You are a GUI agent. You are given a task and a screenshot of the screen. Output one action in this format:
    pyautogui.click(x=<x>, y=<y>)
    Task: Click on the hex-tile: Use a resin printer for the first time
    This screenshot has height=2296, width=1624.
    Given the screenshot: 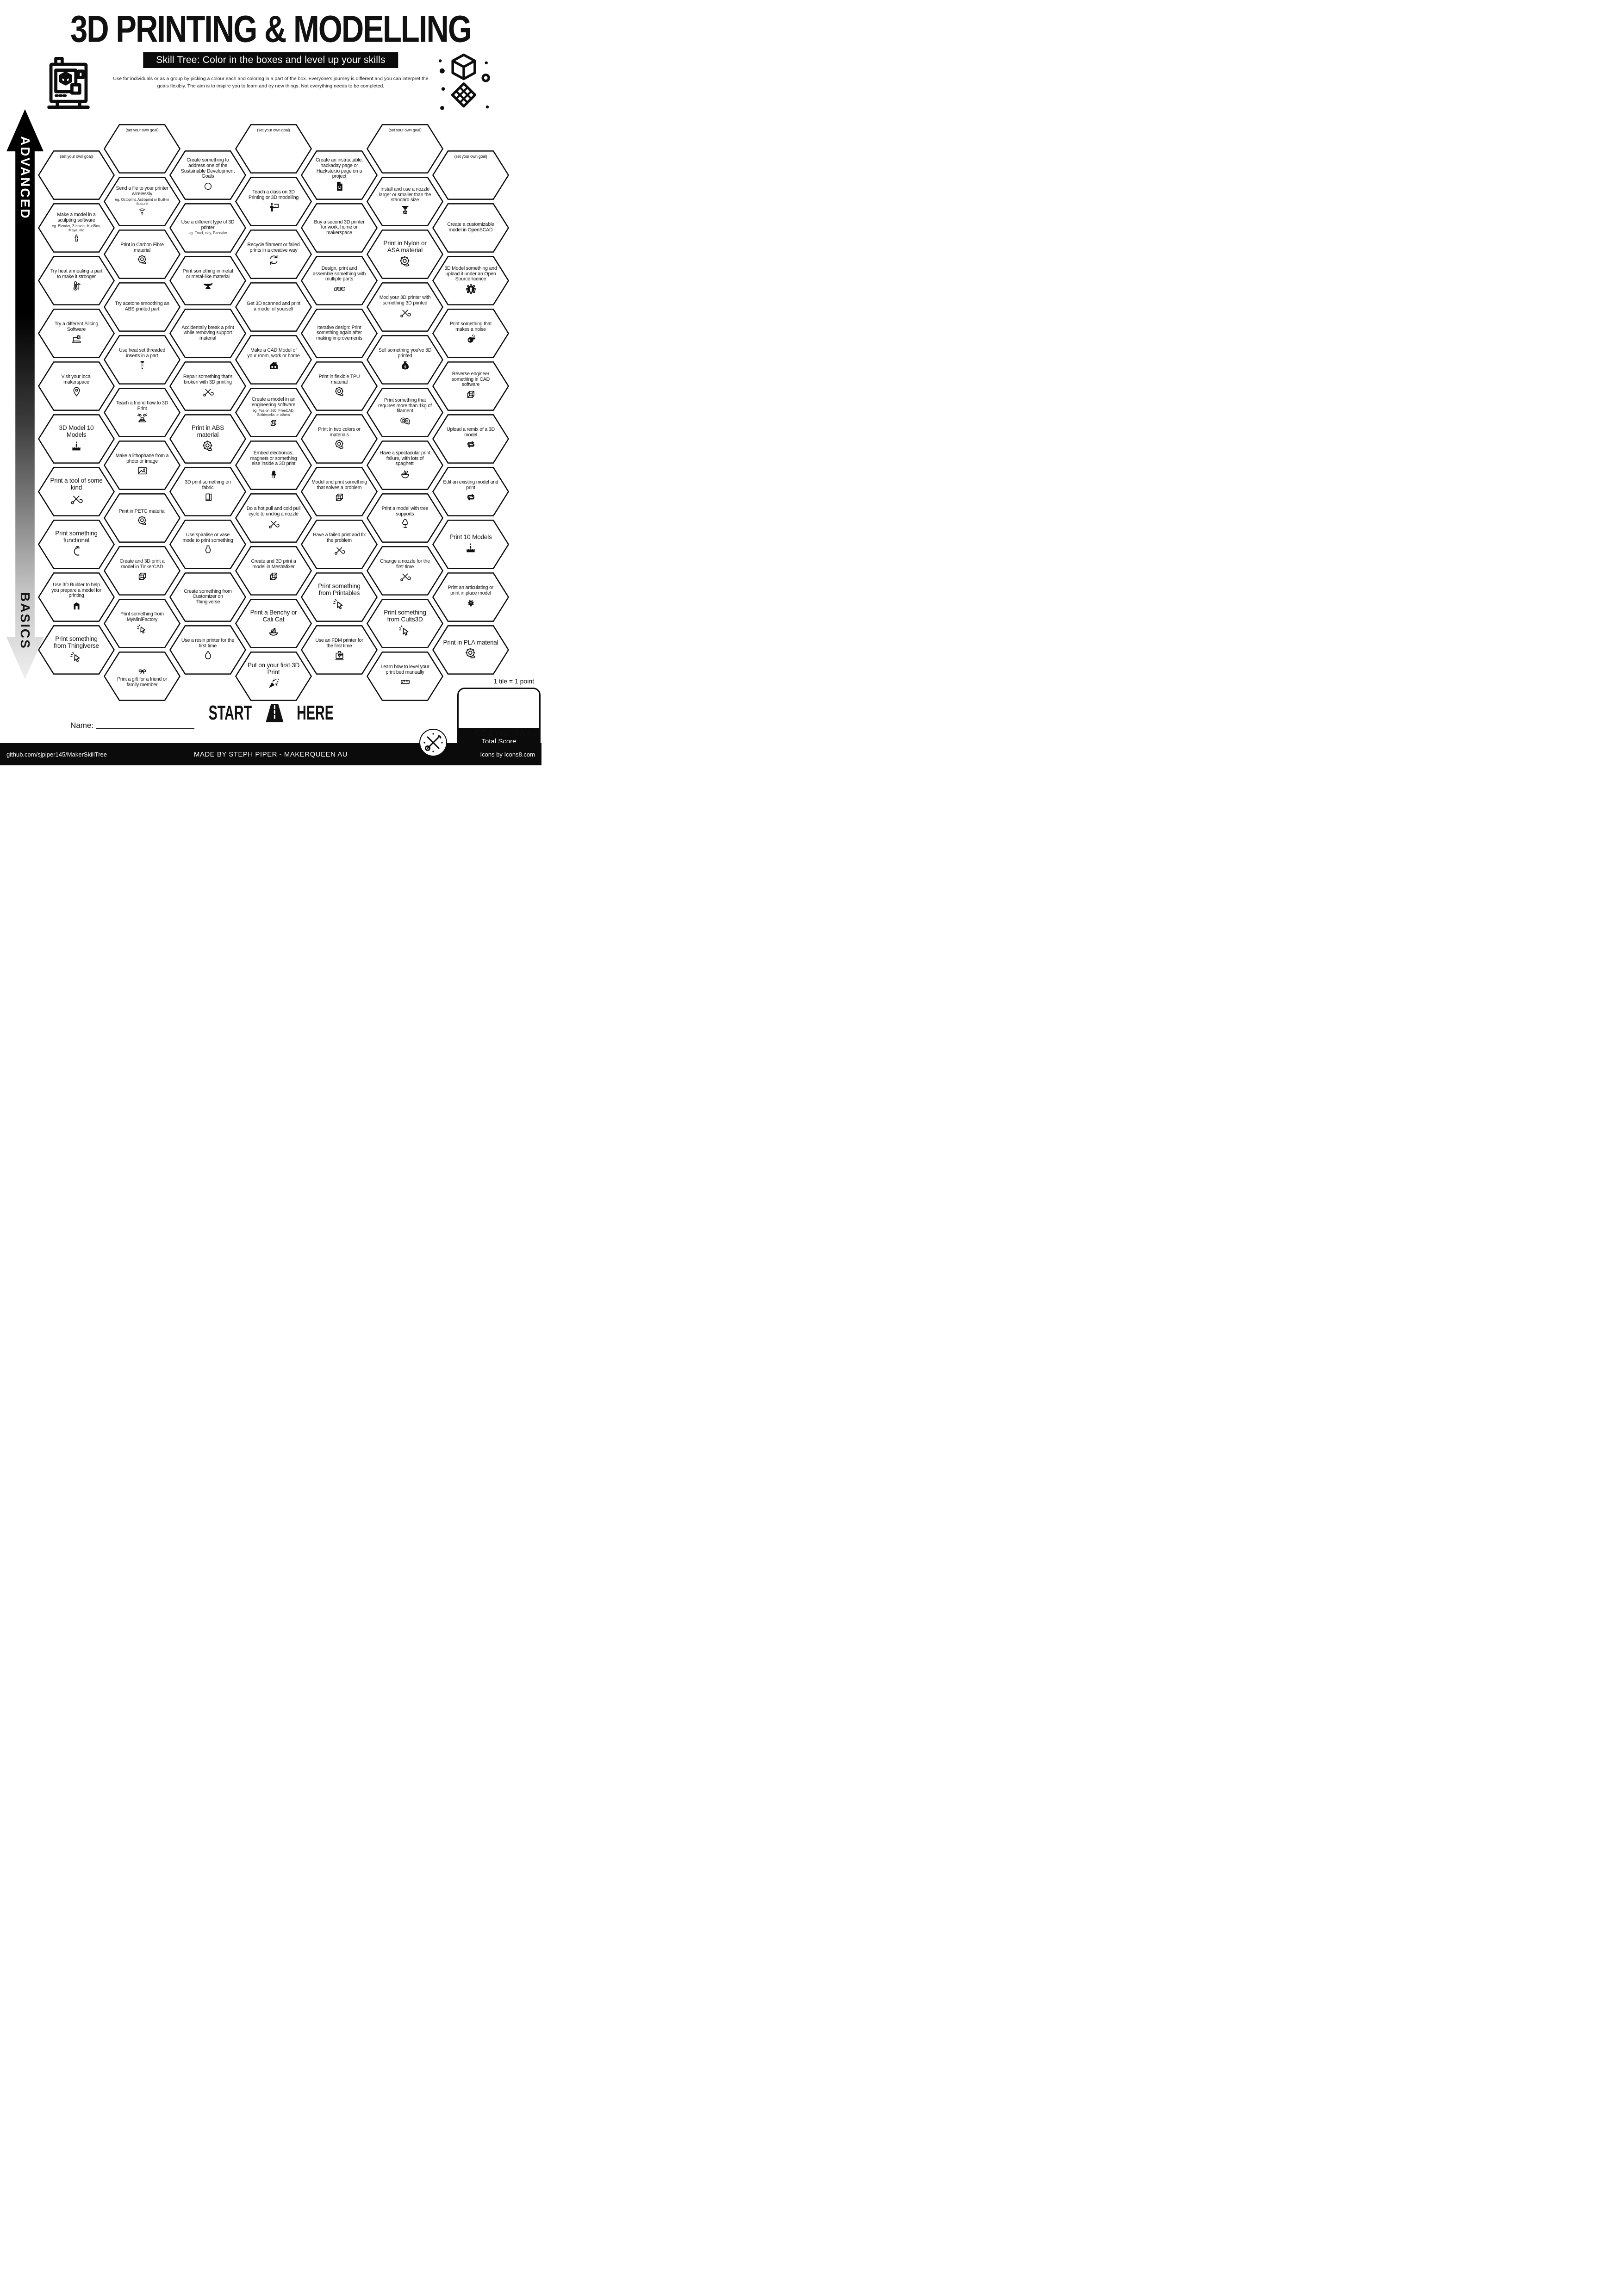 What is the action you would take?
    pyautogui.click(x=207, y=650)
    